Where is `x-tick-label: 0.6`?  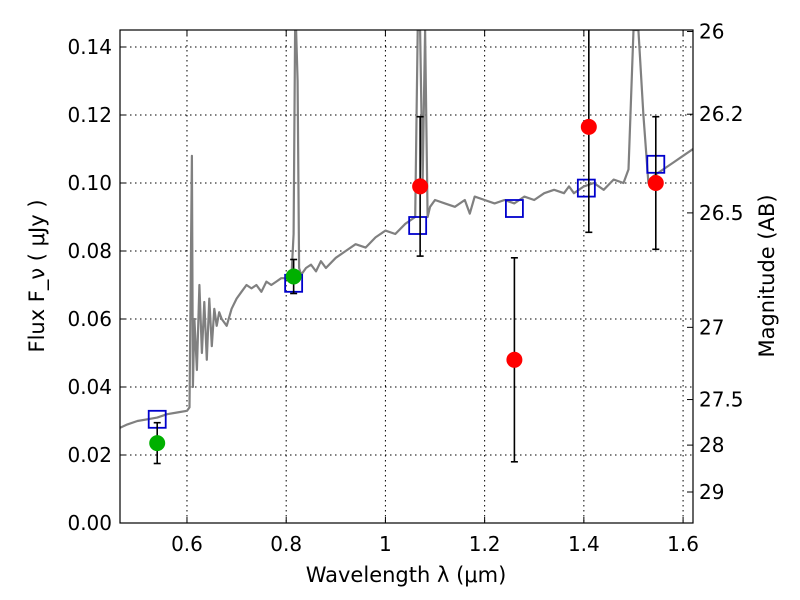 x-tick-label: 0.6 is located at coordinates (187, 544).